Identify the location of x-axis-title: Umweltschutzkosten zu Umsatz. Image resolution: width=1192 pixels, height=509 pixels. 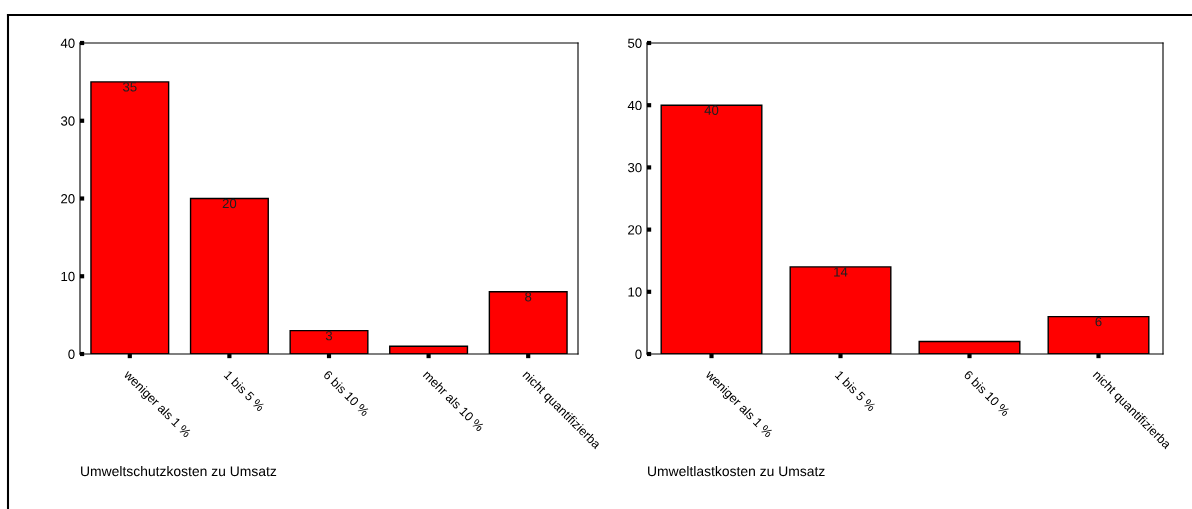
(179, 471).